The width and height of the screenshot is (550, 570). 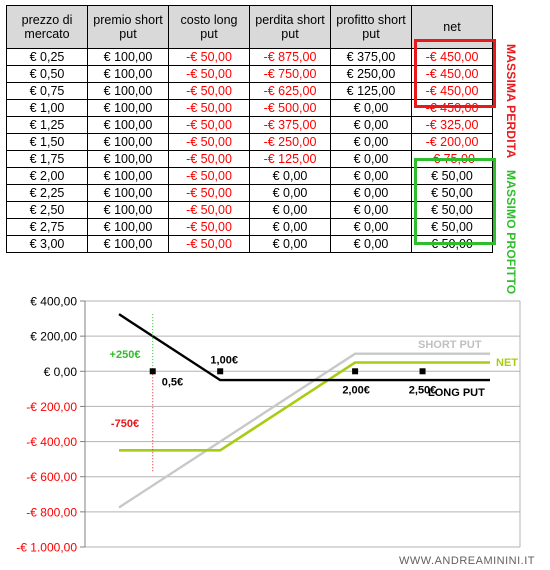 What do you see at coordinates (51, 512) in the screenshot?
I see `y-tick-label: -€ 800,00` at bounding box center [51, 512].